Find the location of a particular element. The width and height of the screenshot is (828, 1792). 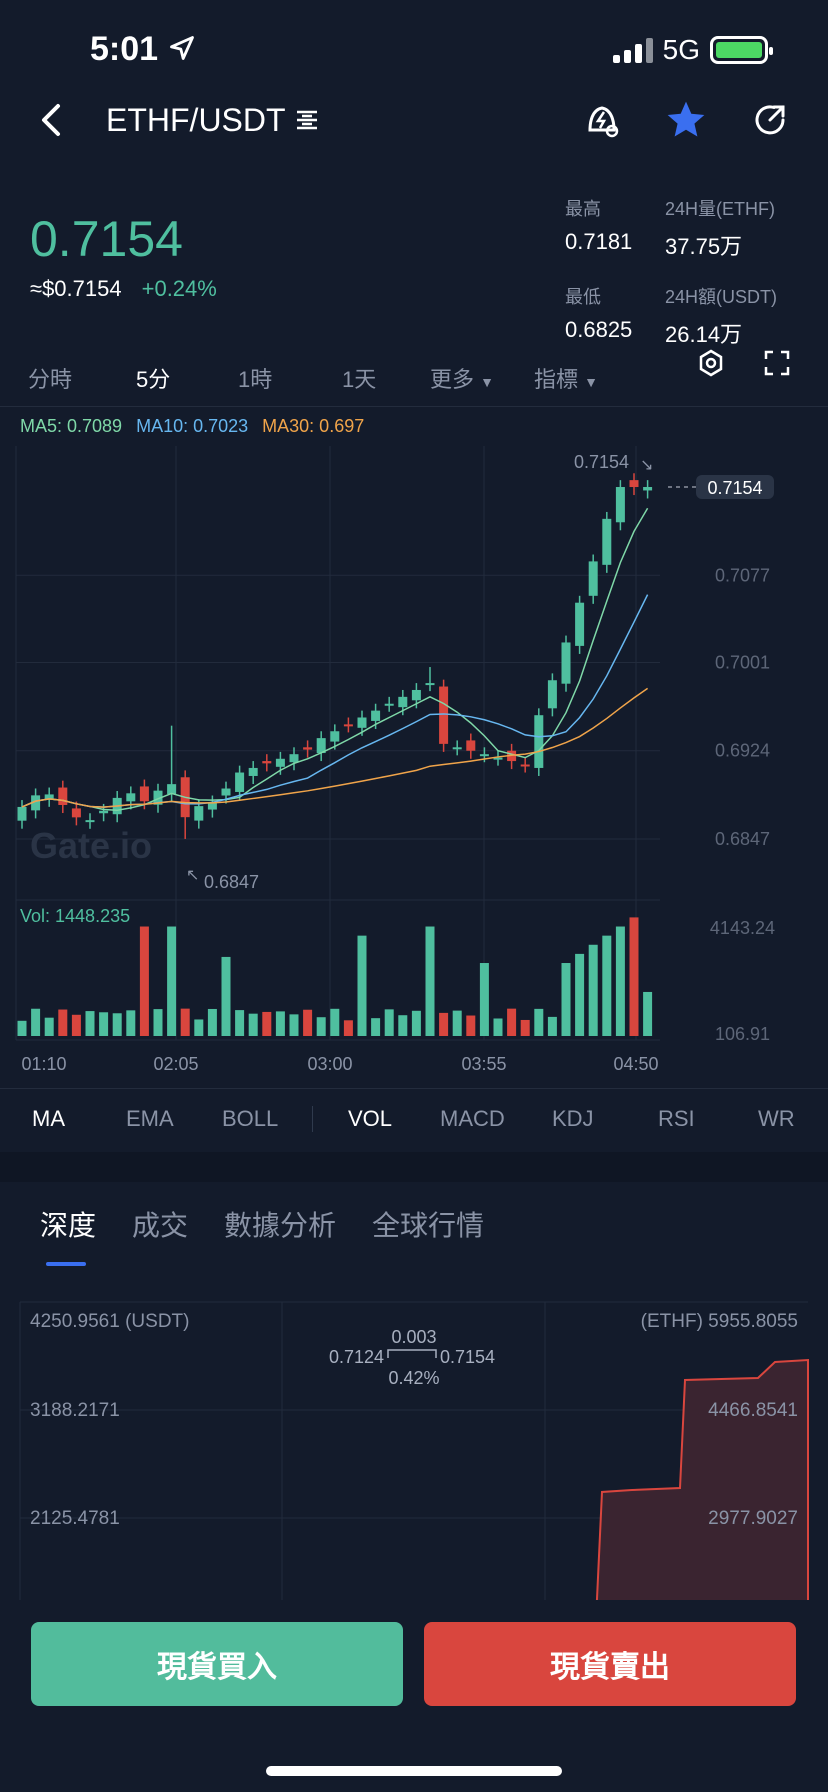

tab-indicators: 指標 ▼ is located at coordinates (566, 378).